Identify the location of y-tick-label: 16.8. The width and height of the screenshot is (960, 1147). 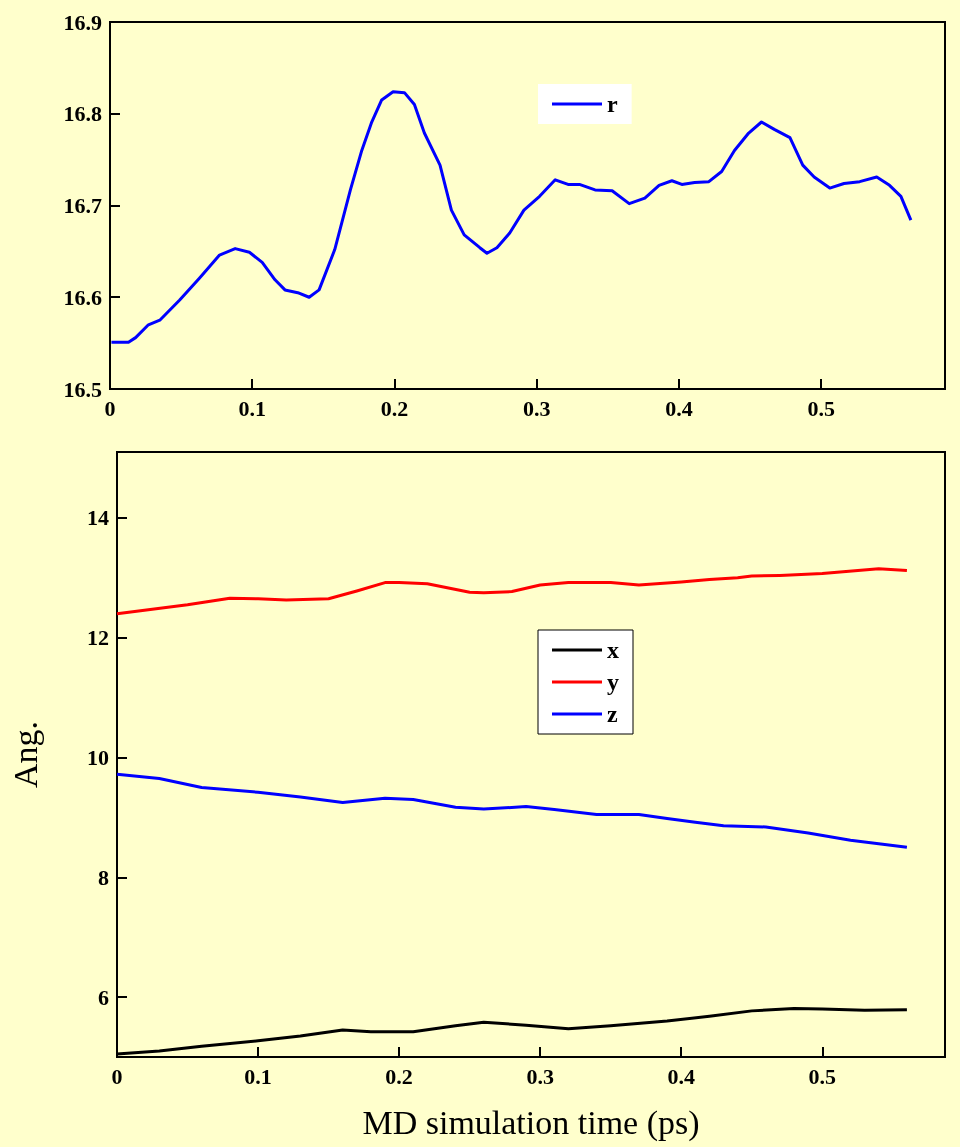
(82, 114).